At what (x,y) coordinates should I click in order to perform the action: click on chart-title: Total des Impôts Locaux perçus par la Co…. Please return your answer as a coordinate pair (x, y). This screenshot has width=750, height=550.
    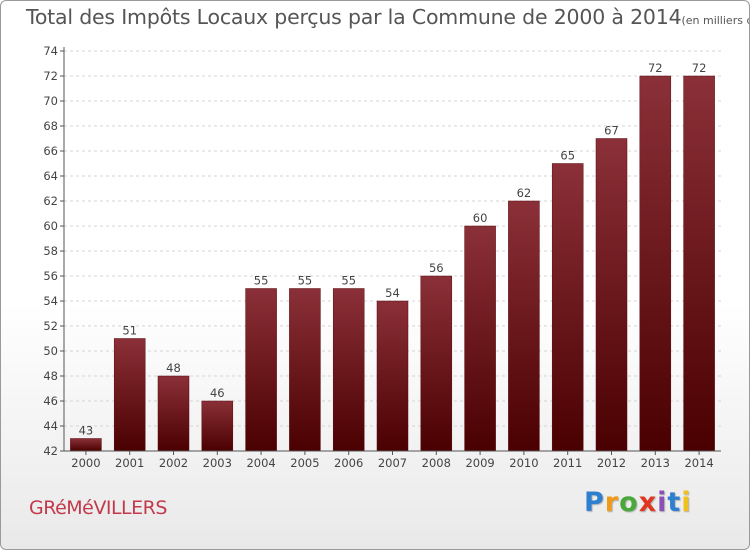
    Looking at the image, I should click on (387, 17).